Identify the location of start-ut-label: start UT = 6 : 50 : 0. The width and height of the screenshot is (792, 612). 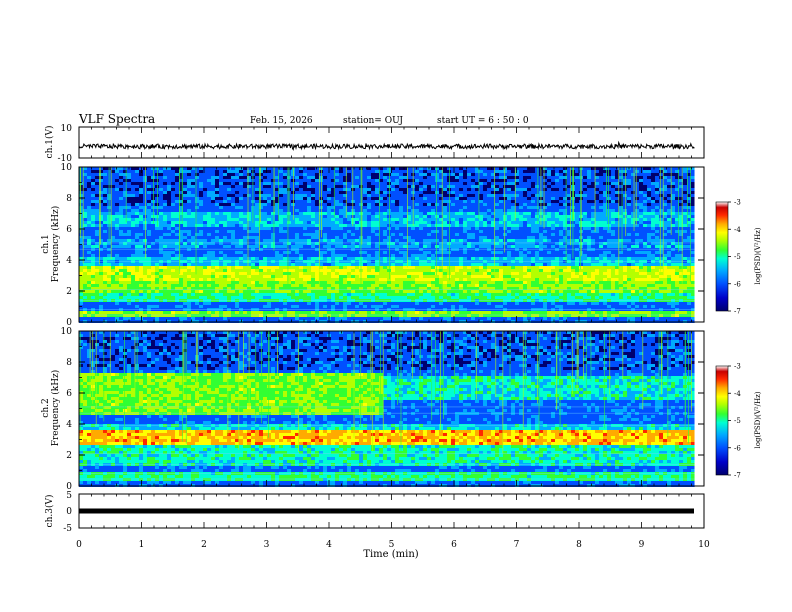
(483, 121).